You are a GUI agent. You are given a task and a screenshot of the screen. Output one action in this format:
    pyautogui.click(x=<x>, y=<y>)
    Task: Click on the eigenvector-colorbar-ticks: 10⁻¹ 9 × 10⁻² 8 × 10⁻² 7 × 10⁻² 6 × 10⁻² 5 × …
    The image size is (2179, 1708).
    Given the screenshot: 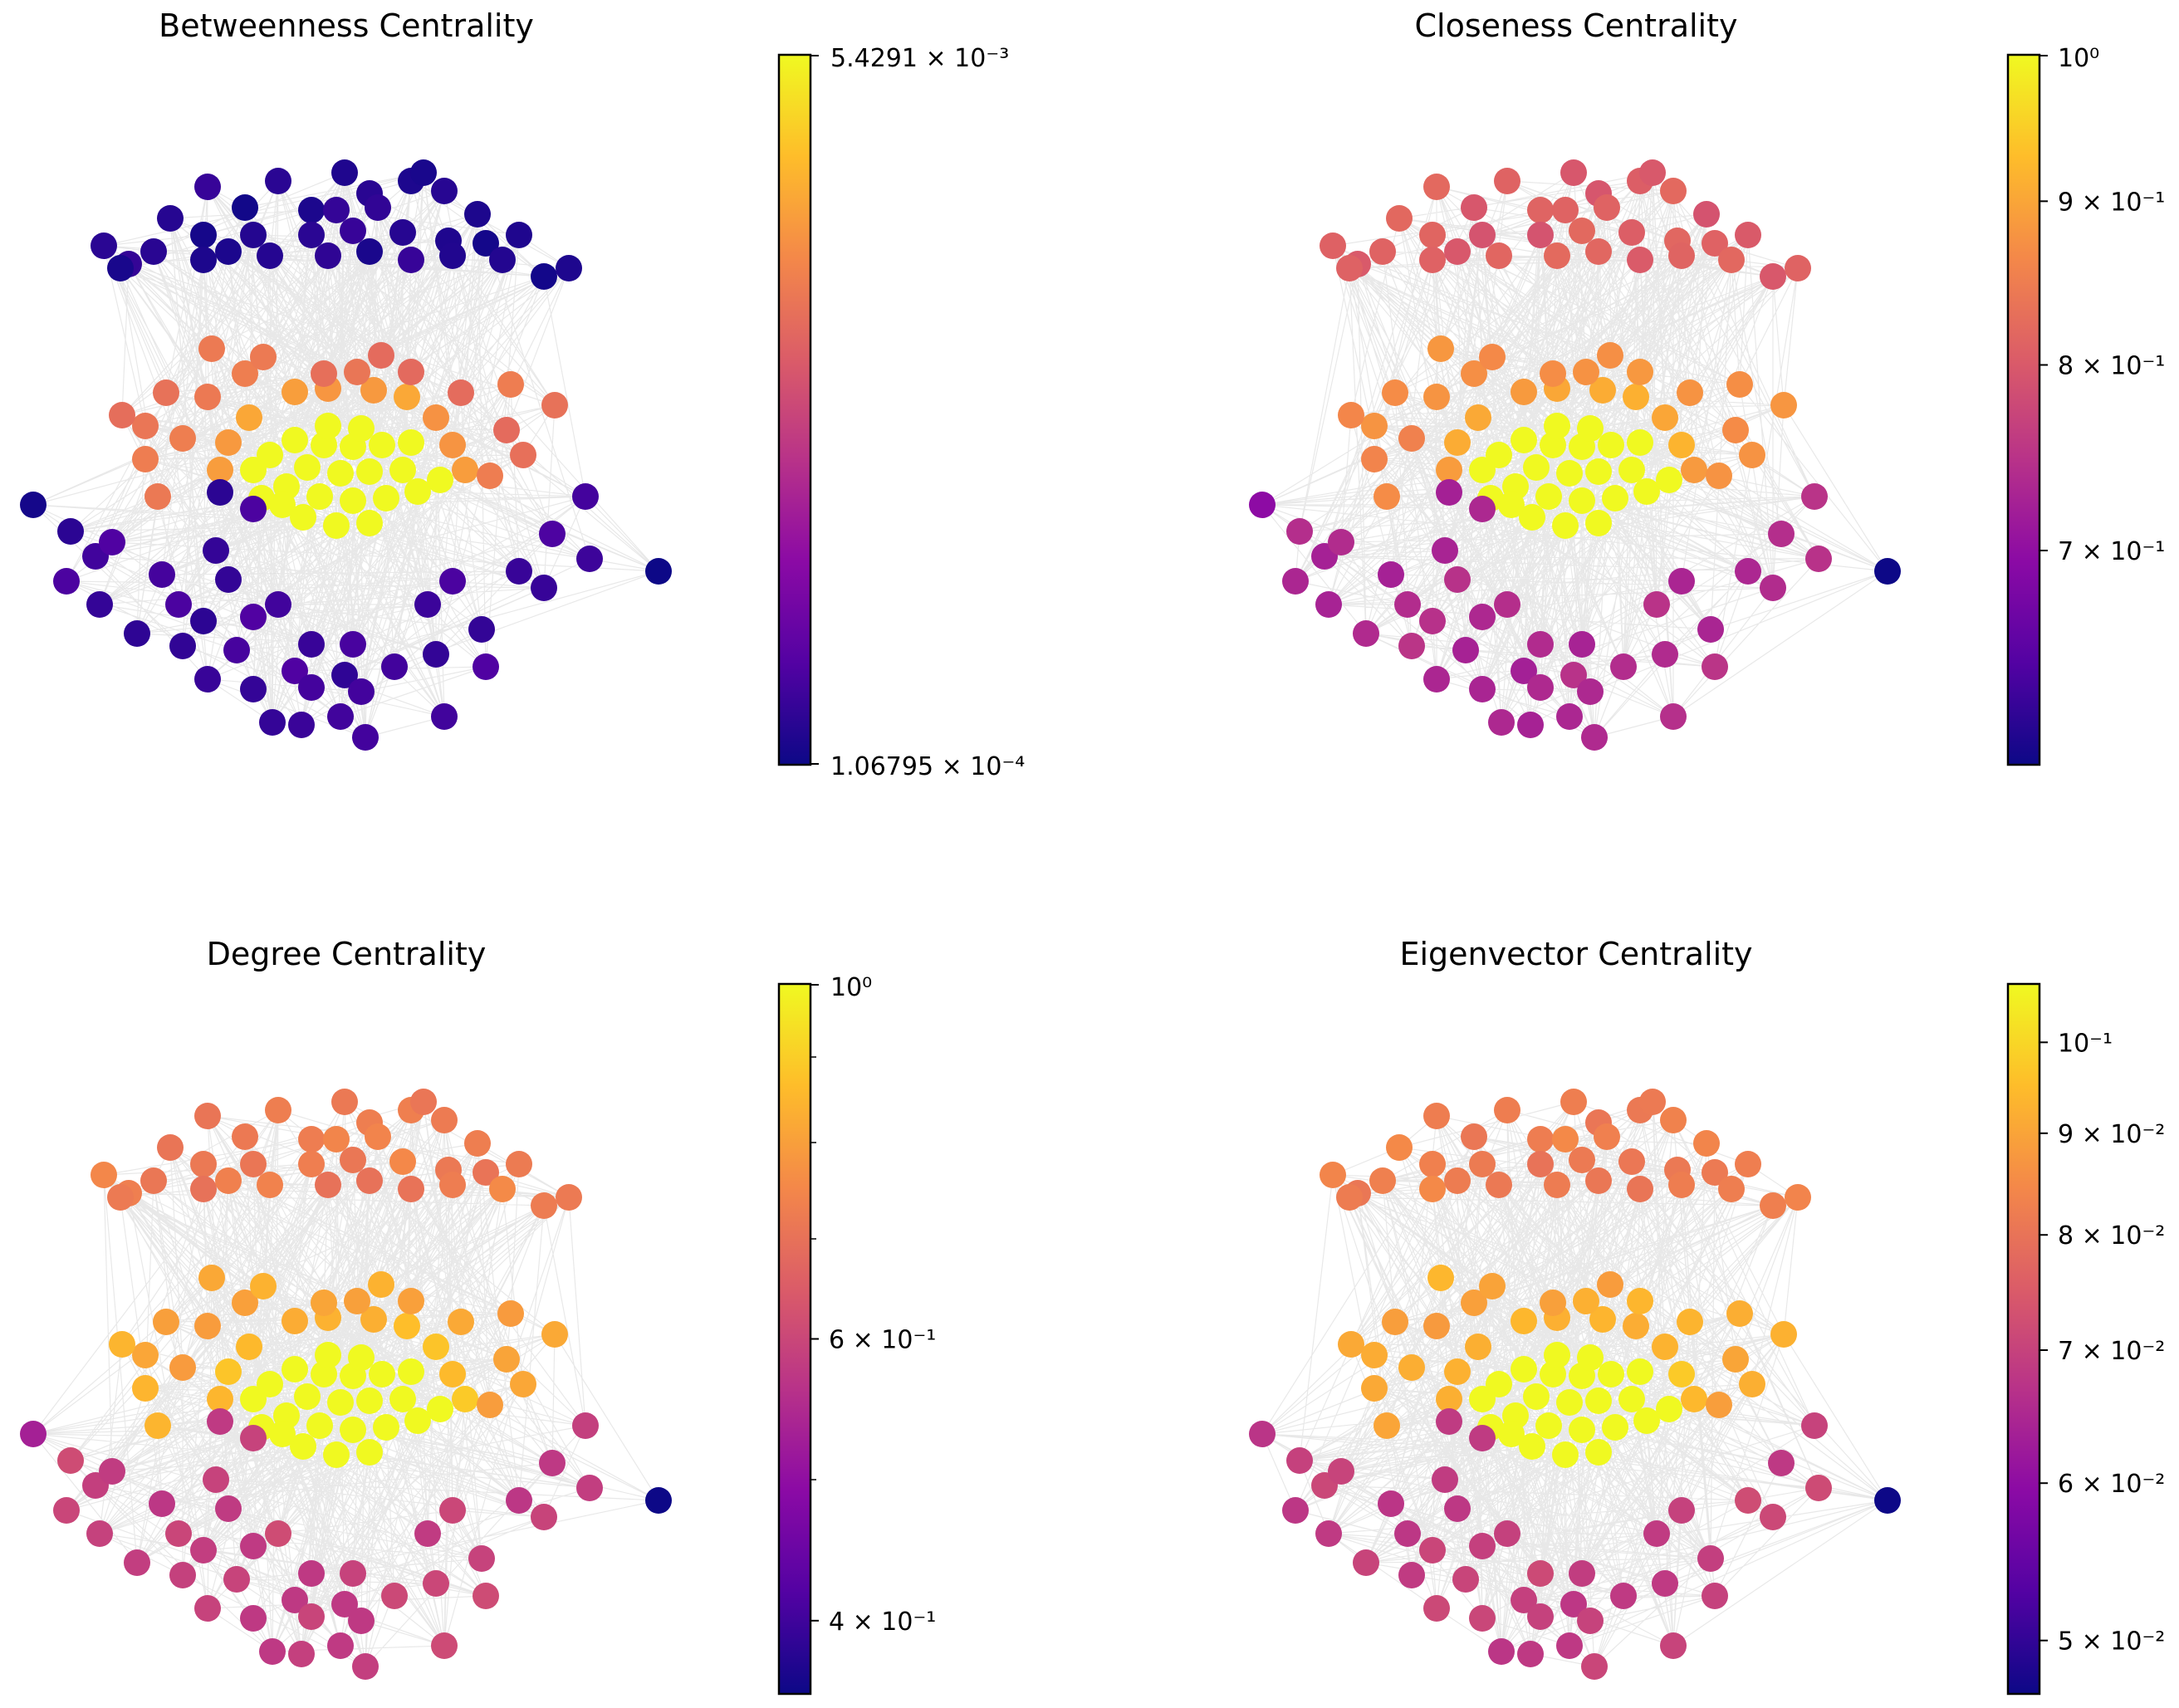 What is the action you would take?
    pyautogui.click(x=2102, y=1343)
    